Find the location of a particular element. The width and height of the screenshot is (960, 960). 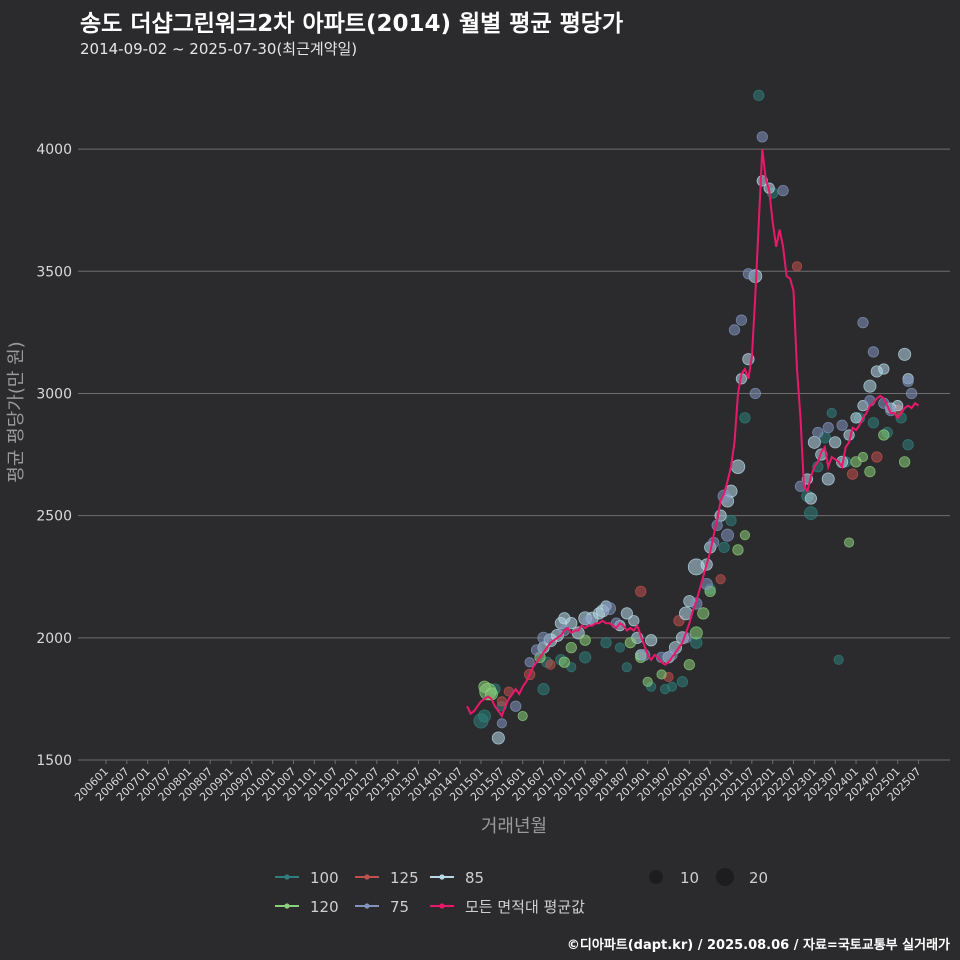

legend-item: 모든 면적대 평균값 is located at coordinates (507, 907).